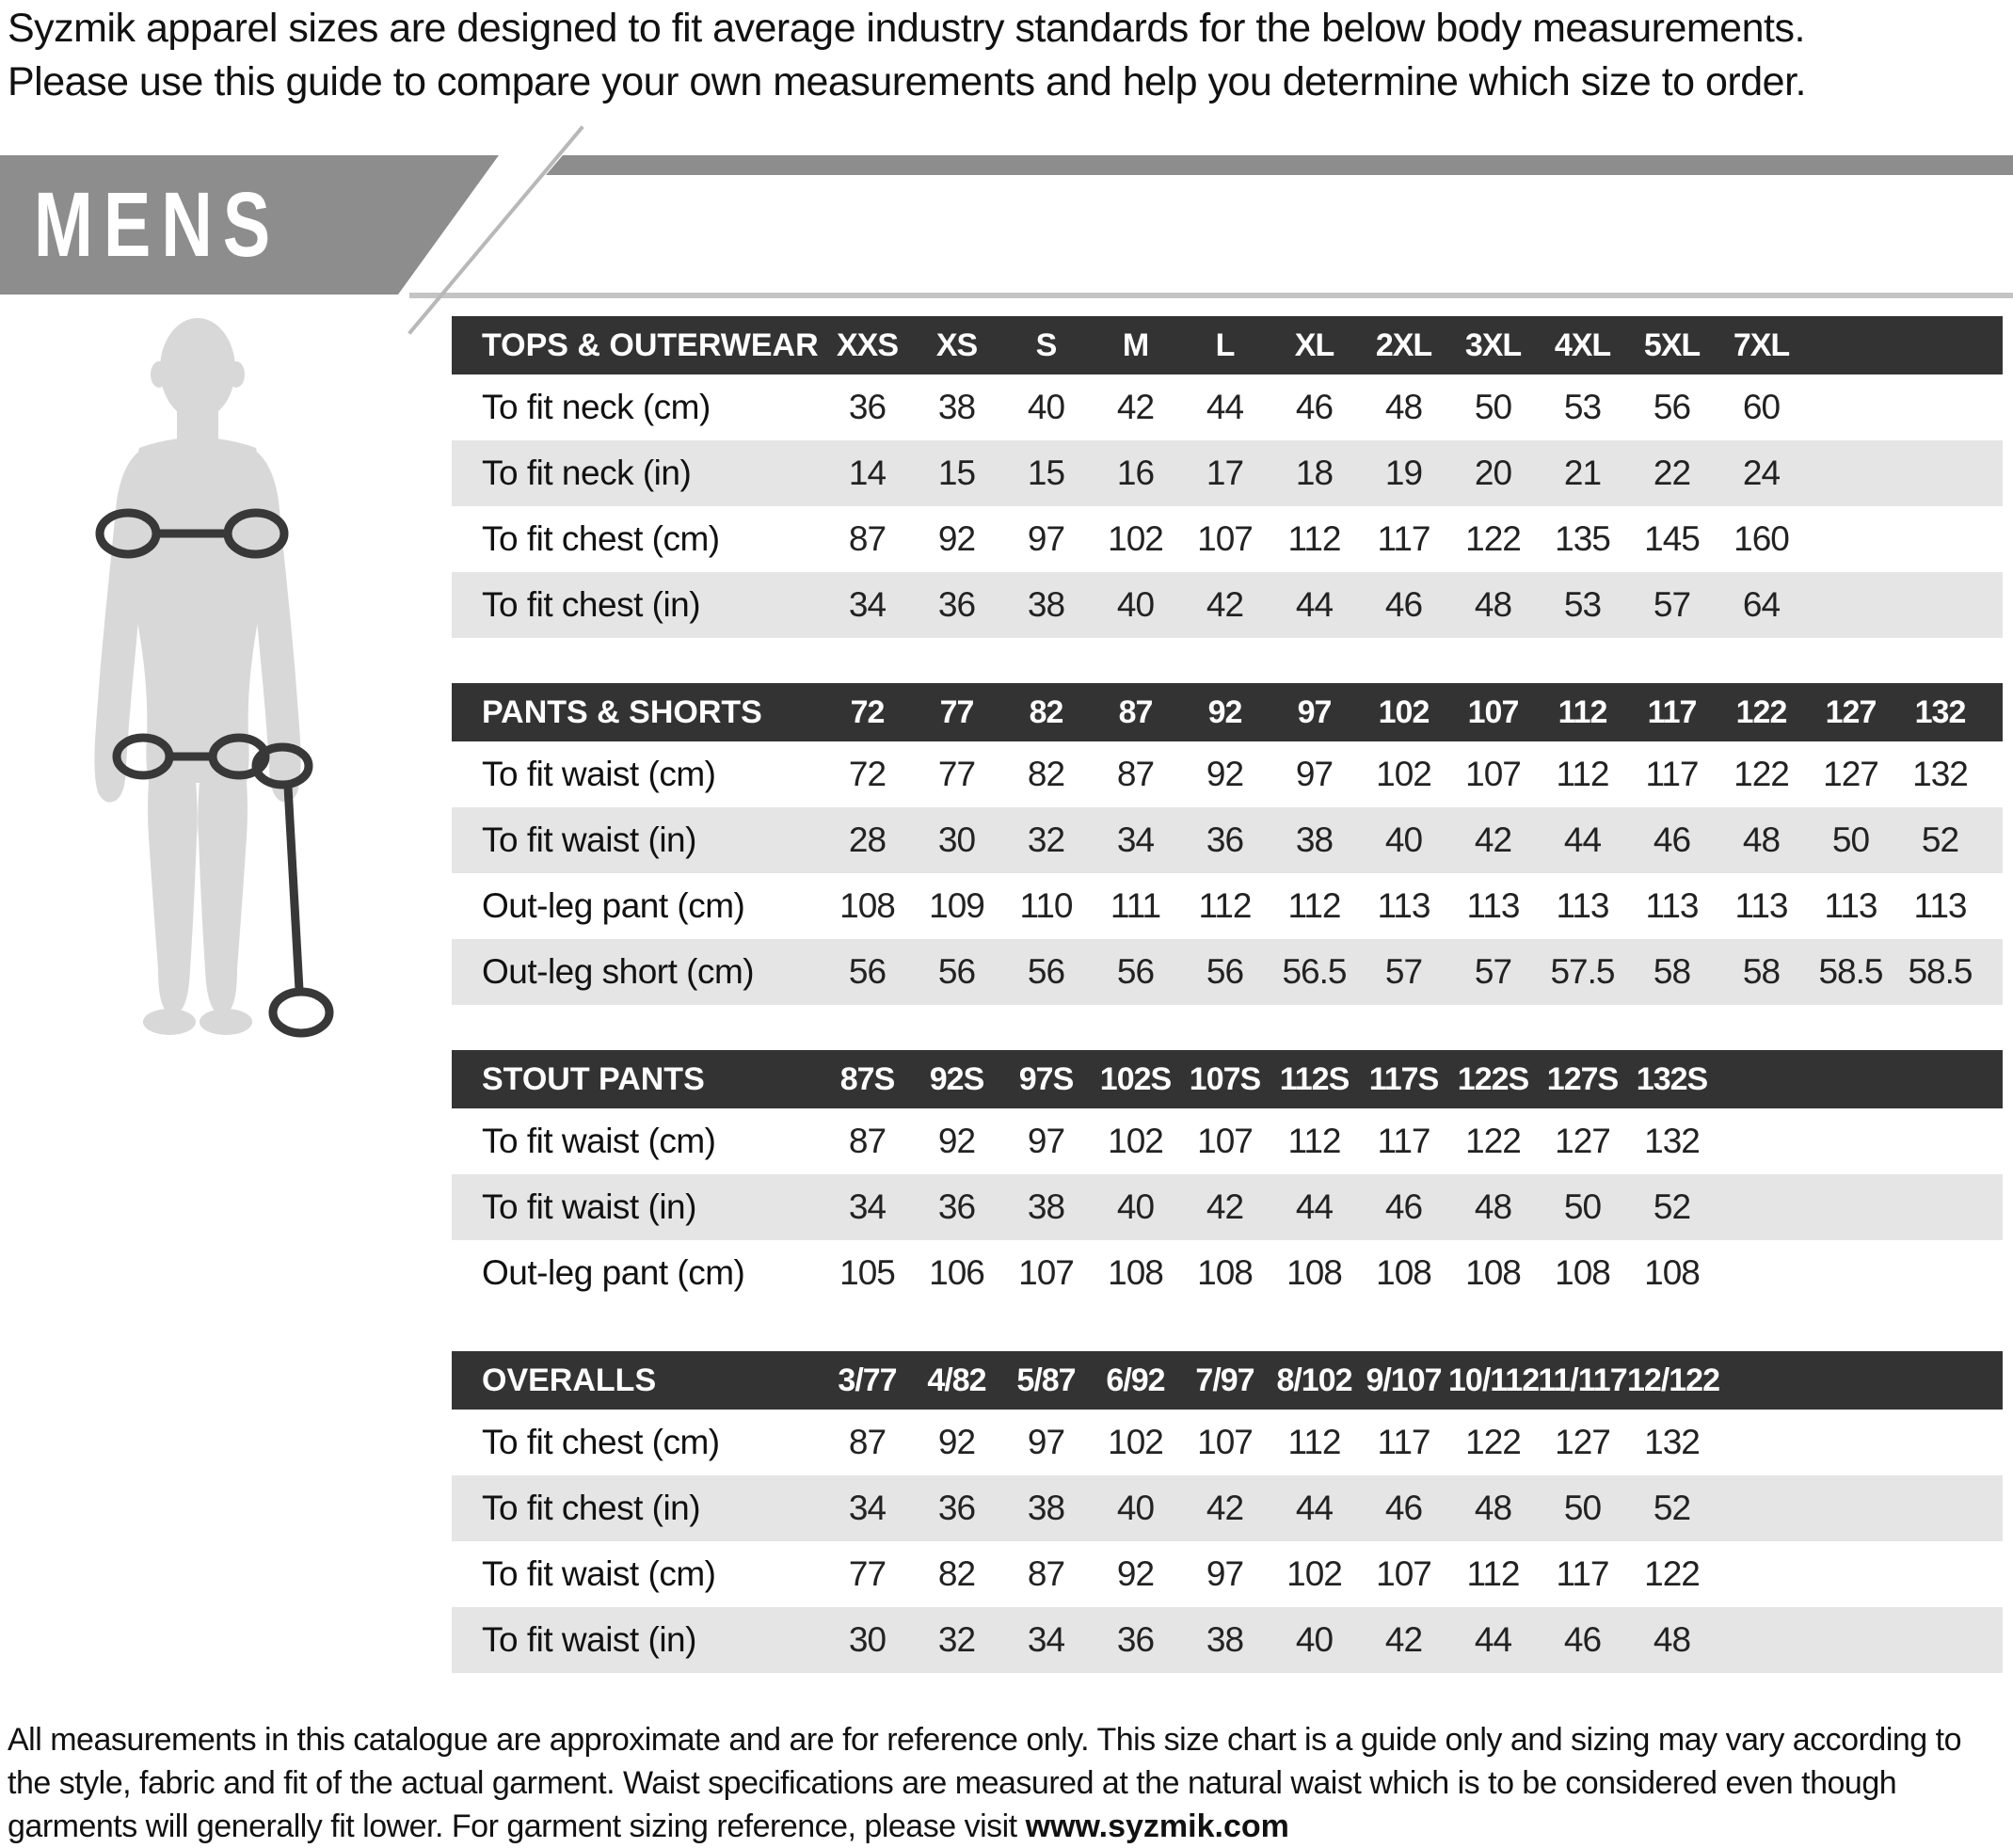 The height and width of the screenshot is (1848, 2013). Describe the element at coordinates (157, 224) in the screenshot. I see `banner-title: MENS` at that location.